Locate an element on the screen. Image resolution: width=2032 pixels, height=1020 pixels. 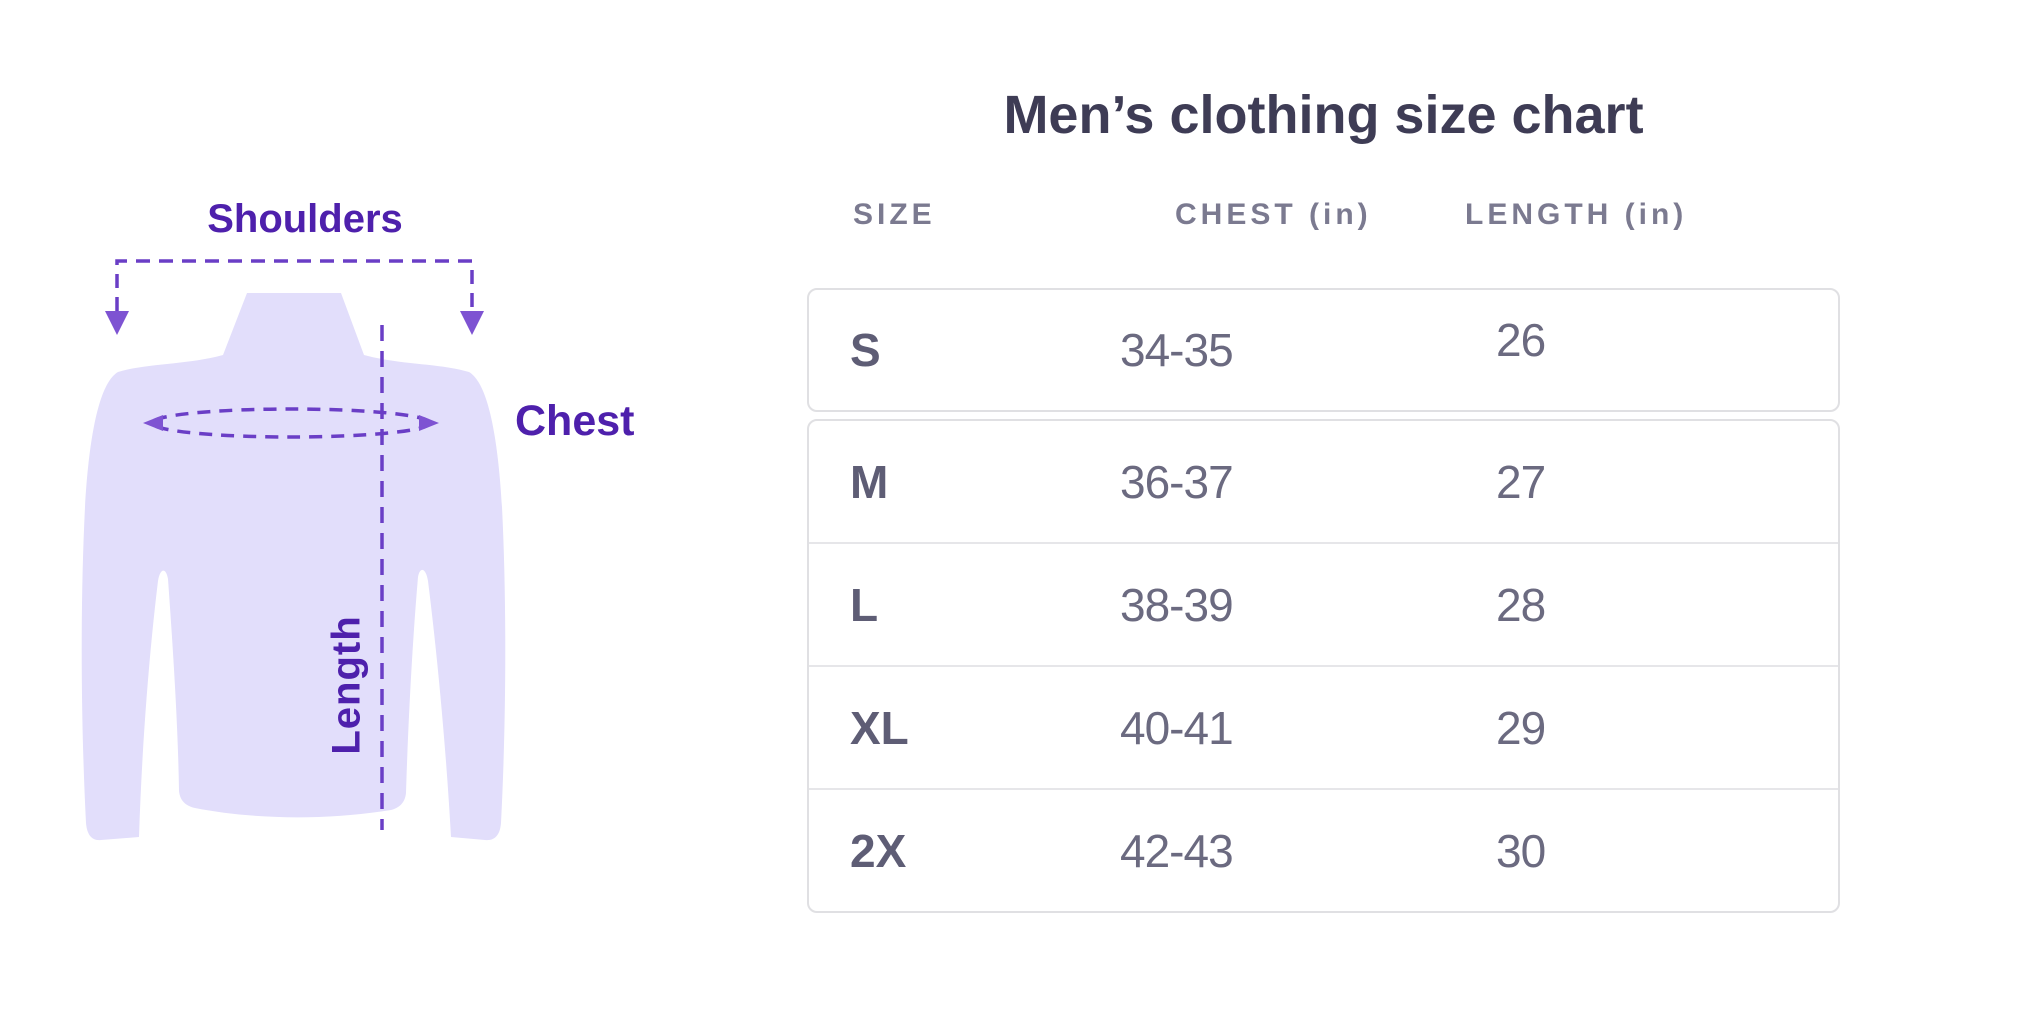
chest-cell: 34-35 is located at coordinates (1177, 350).